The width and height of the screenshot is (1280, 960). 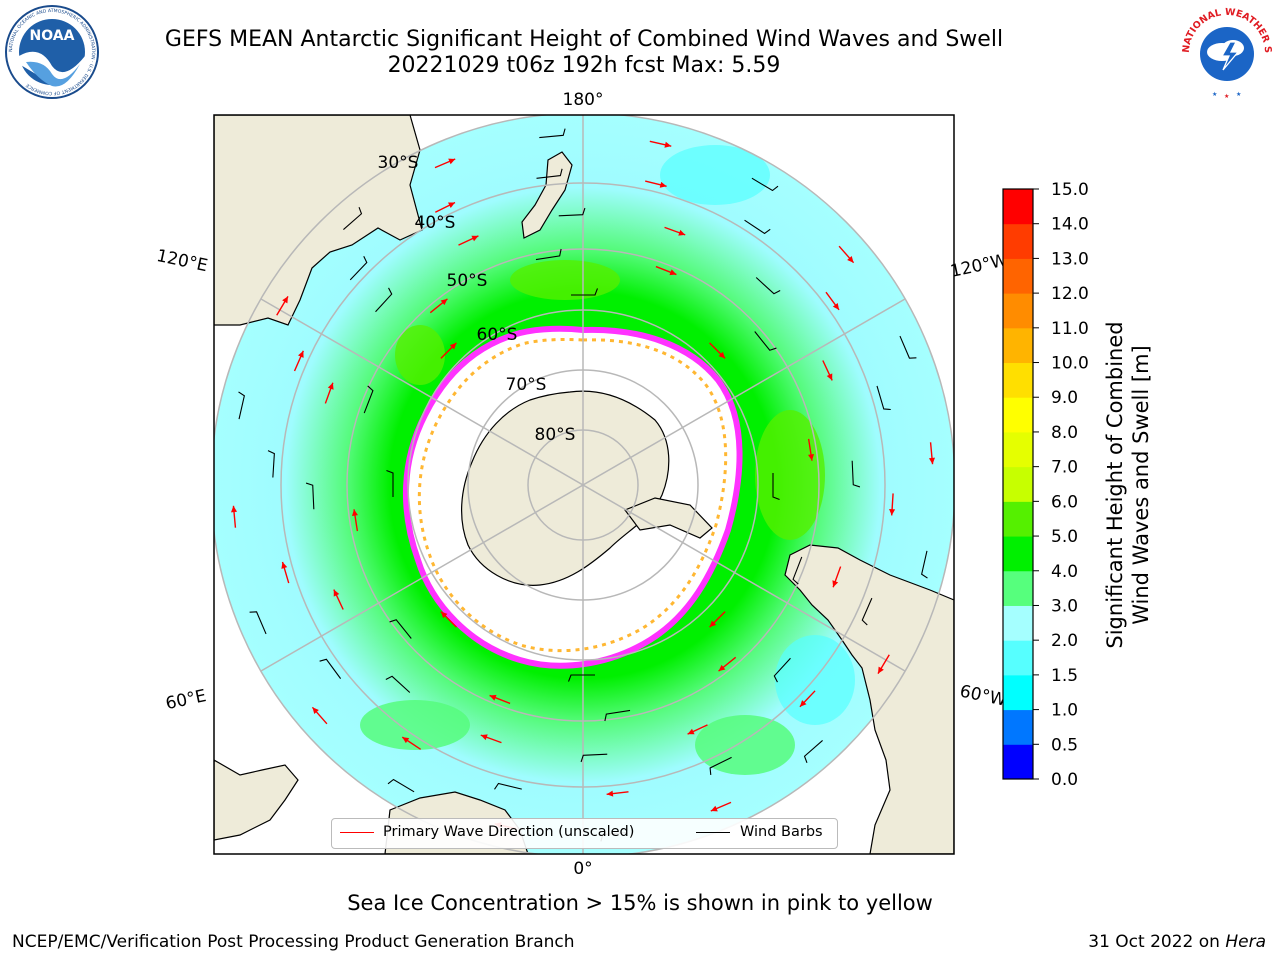 I want to click on colorbar-tick-label: 13.0, so click(x=1070, y=259).